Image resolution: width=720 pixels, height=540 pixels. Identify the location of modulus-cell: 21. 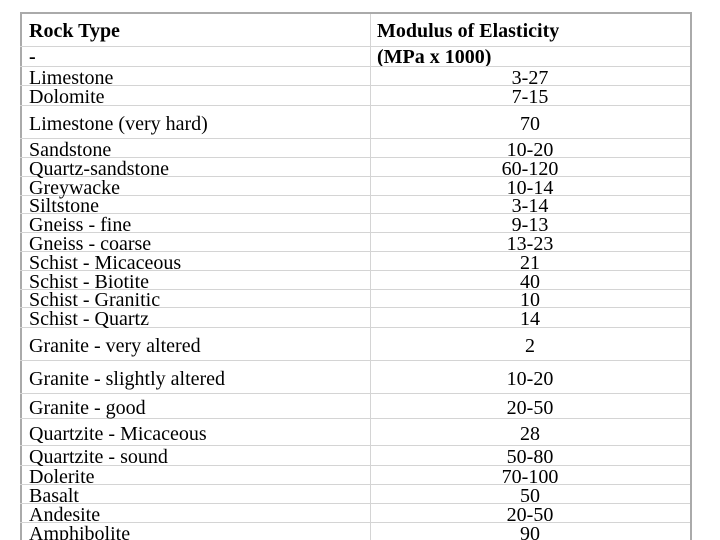
(530, 262).